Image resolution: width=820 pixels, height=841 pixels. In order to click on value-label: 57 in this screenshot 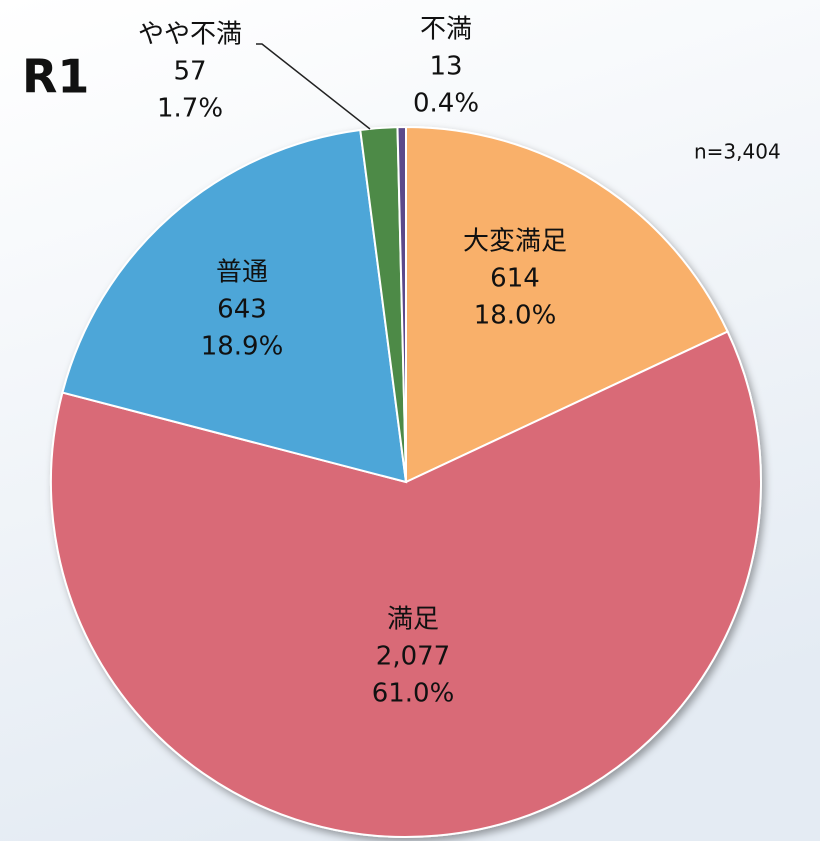, I will do `click(189, 72)`.